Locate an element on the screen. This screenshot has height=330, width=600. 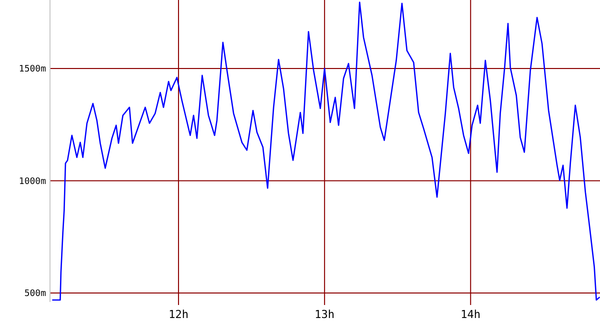
x-tick-label: 14h is located at coordinates (470, 314).